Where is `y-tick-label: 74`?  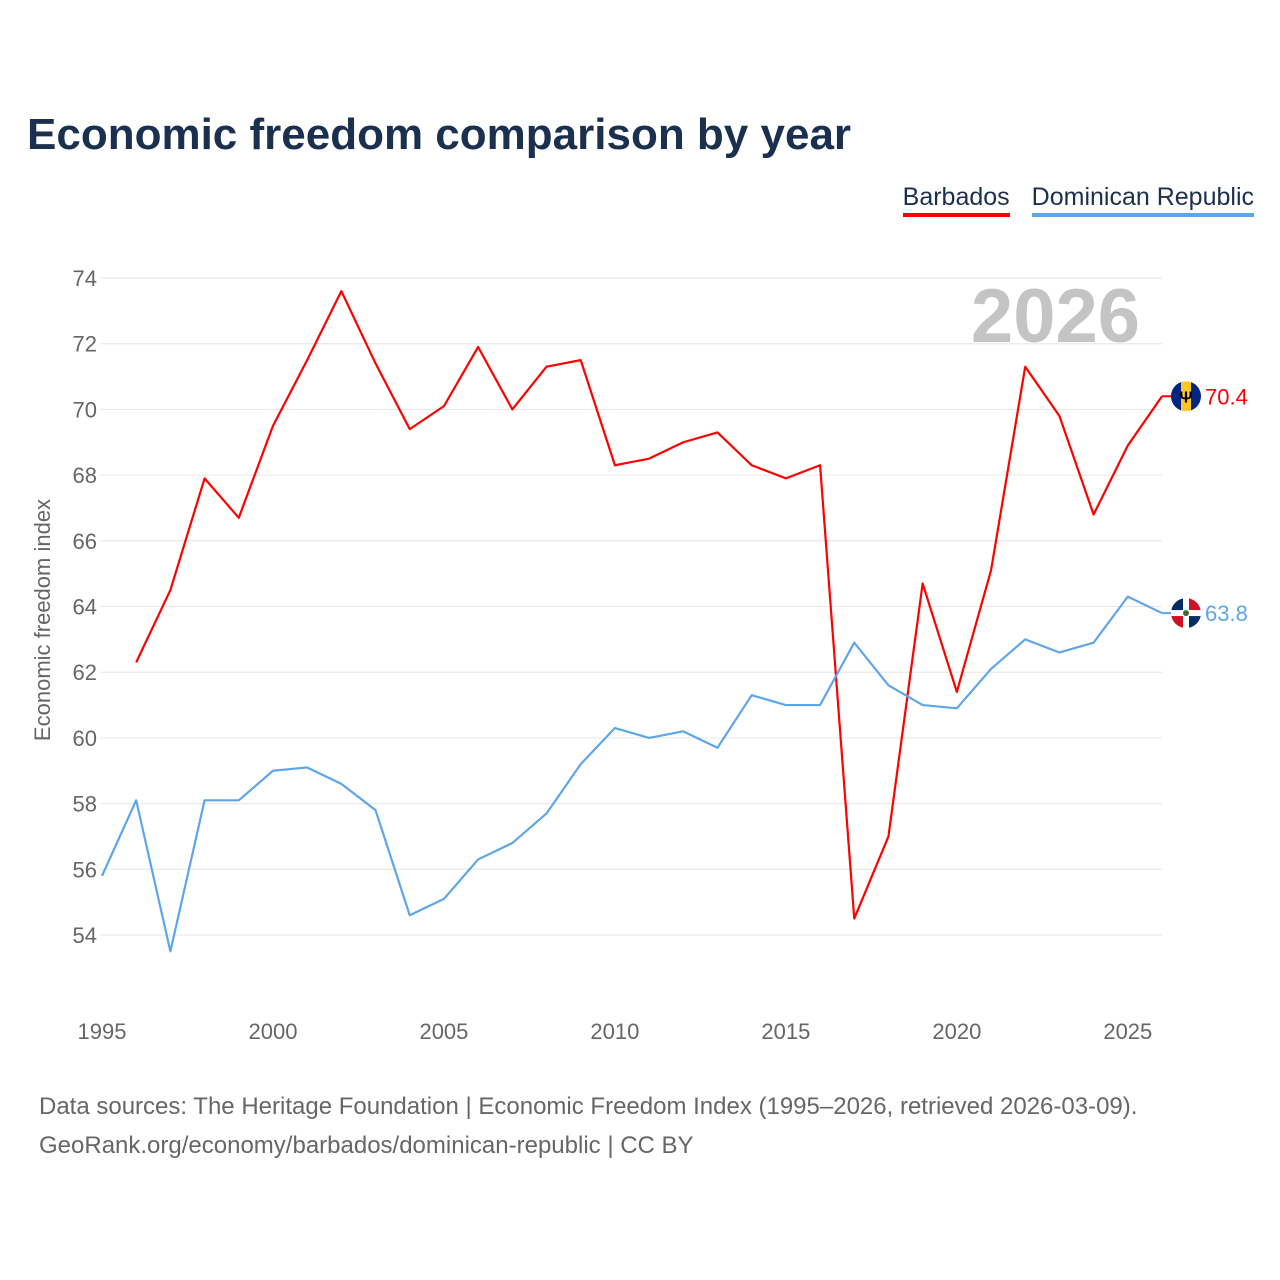
y-tick-label: 74 is located at coordinates (85, 278).